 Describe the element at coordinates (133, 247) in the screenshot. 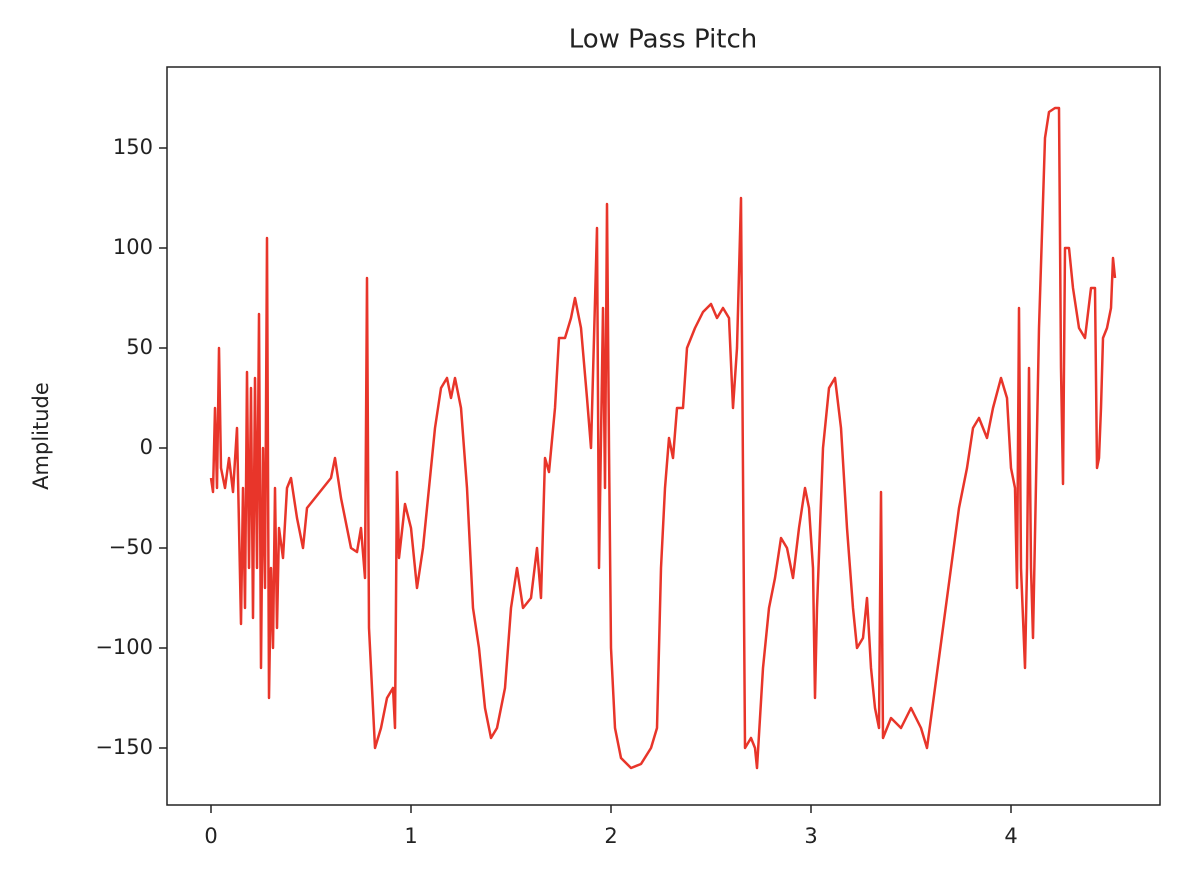

I see `y-tick-label: 100` at that location.